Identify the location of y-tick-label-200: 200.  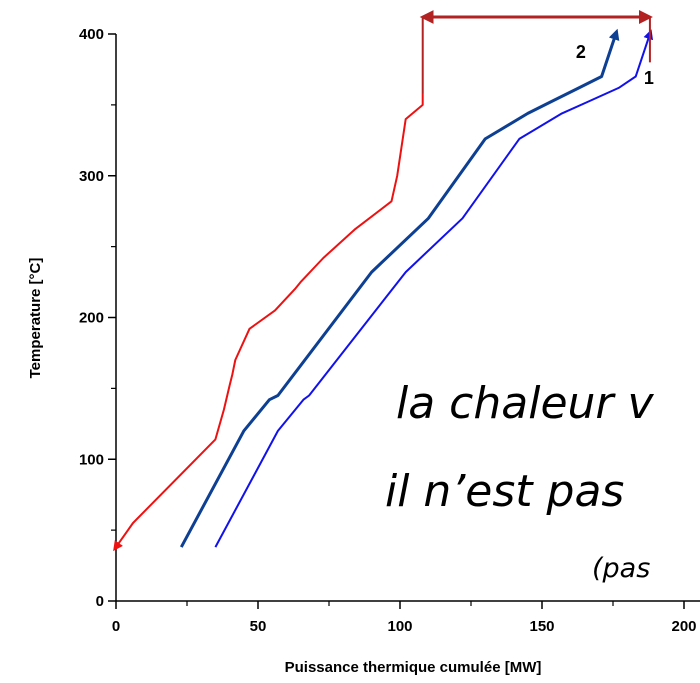
(91, 318).